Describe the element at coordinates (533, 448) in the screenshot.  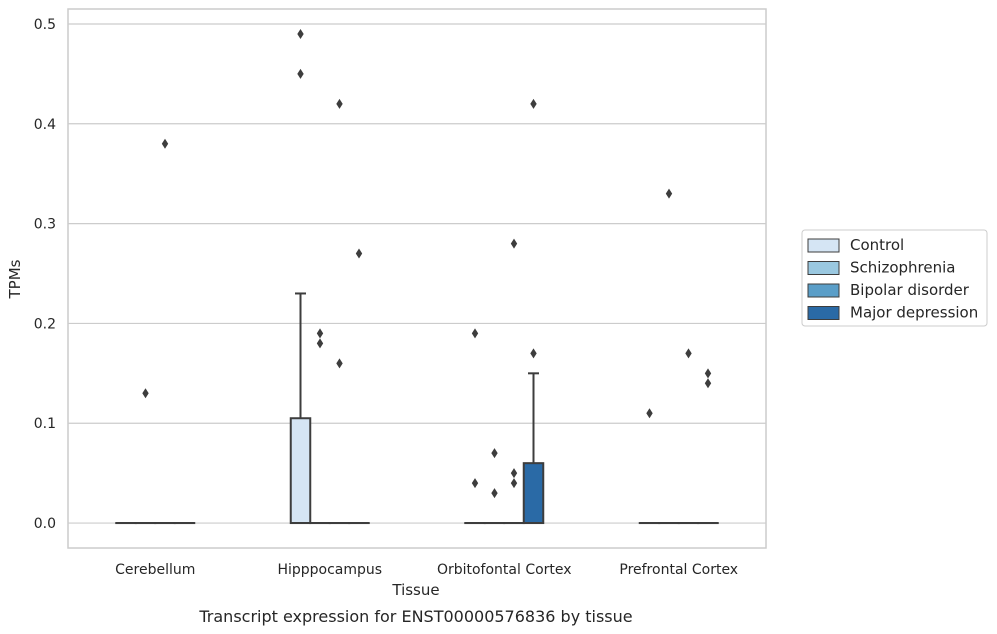
I see `box-major-depression` at that location.